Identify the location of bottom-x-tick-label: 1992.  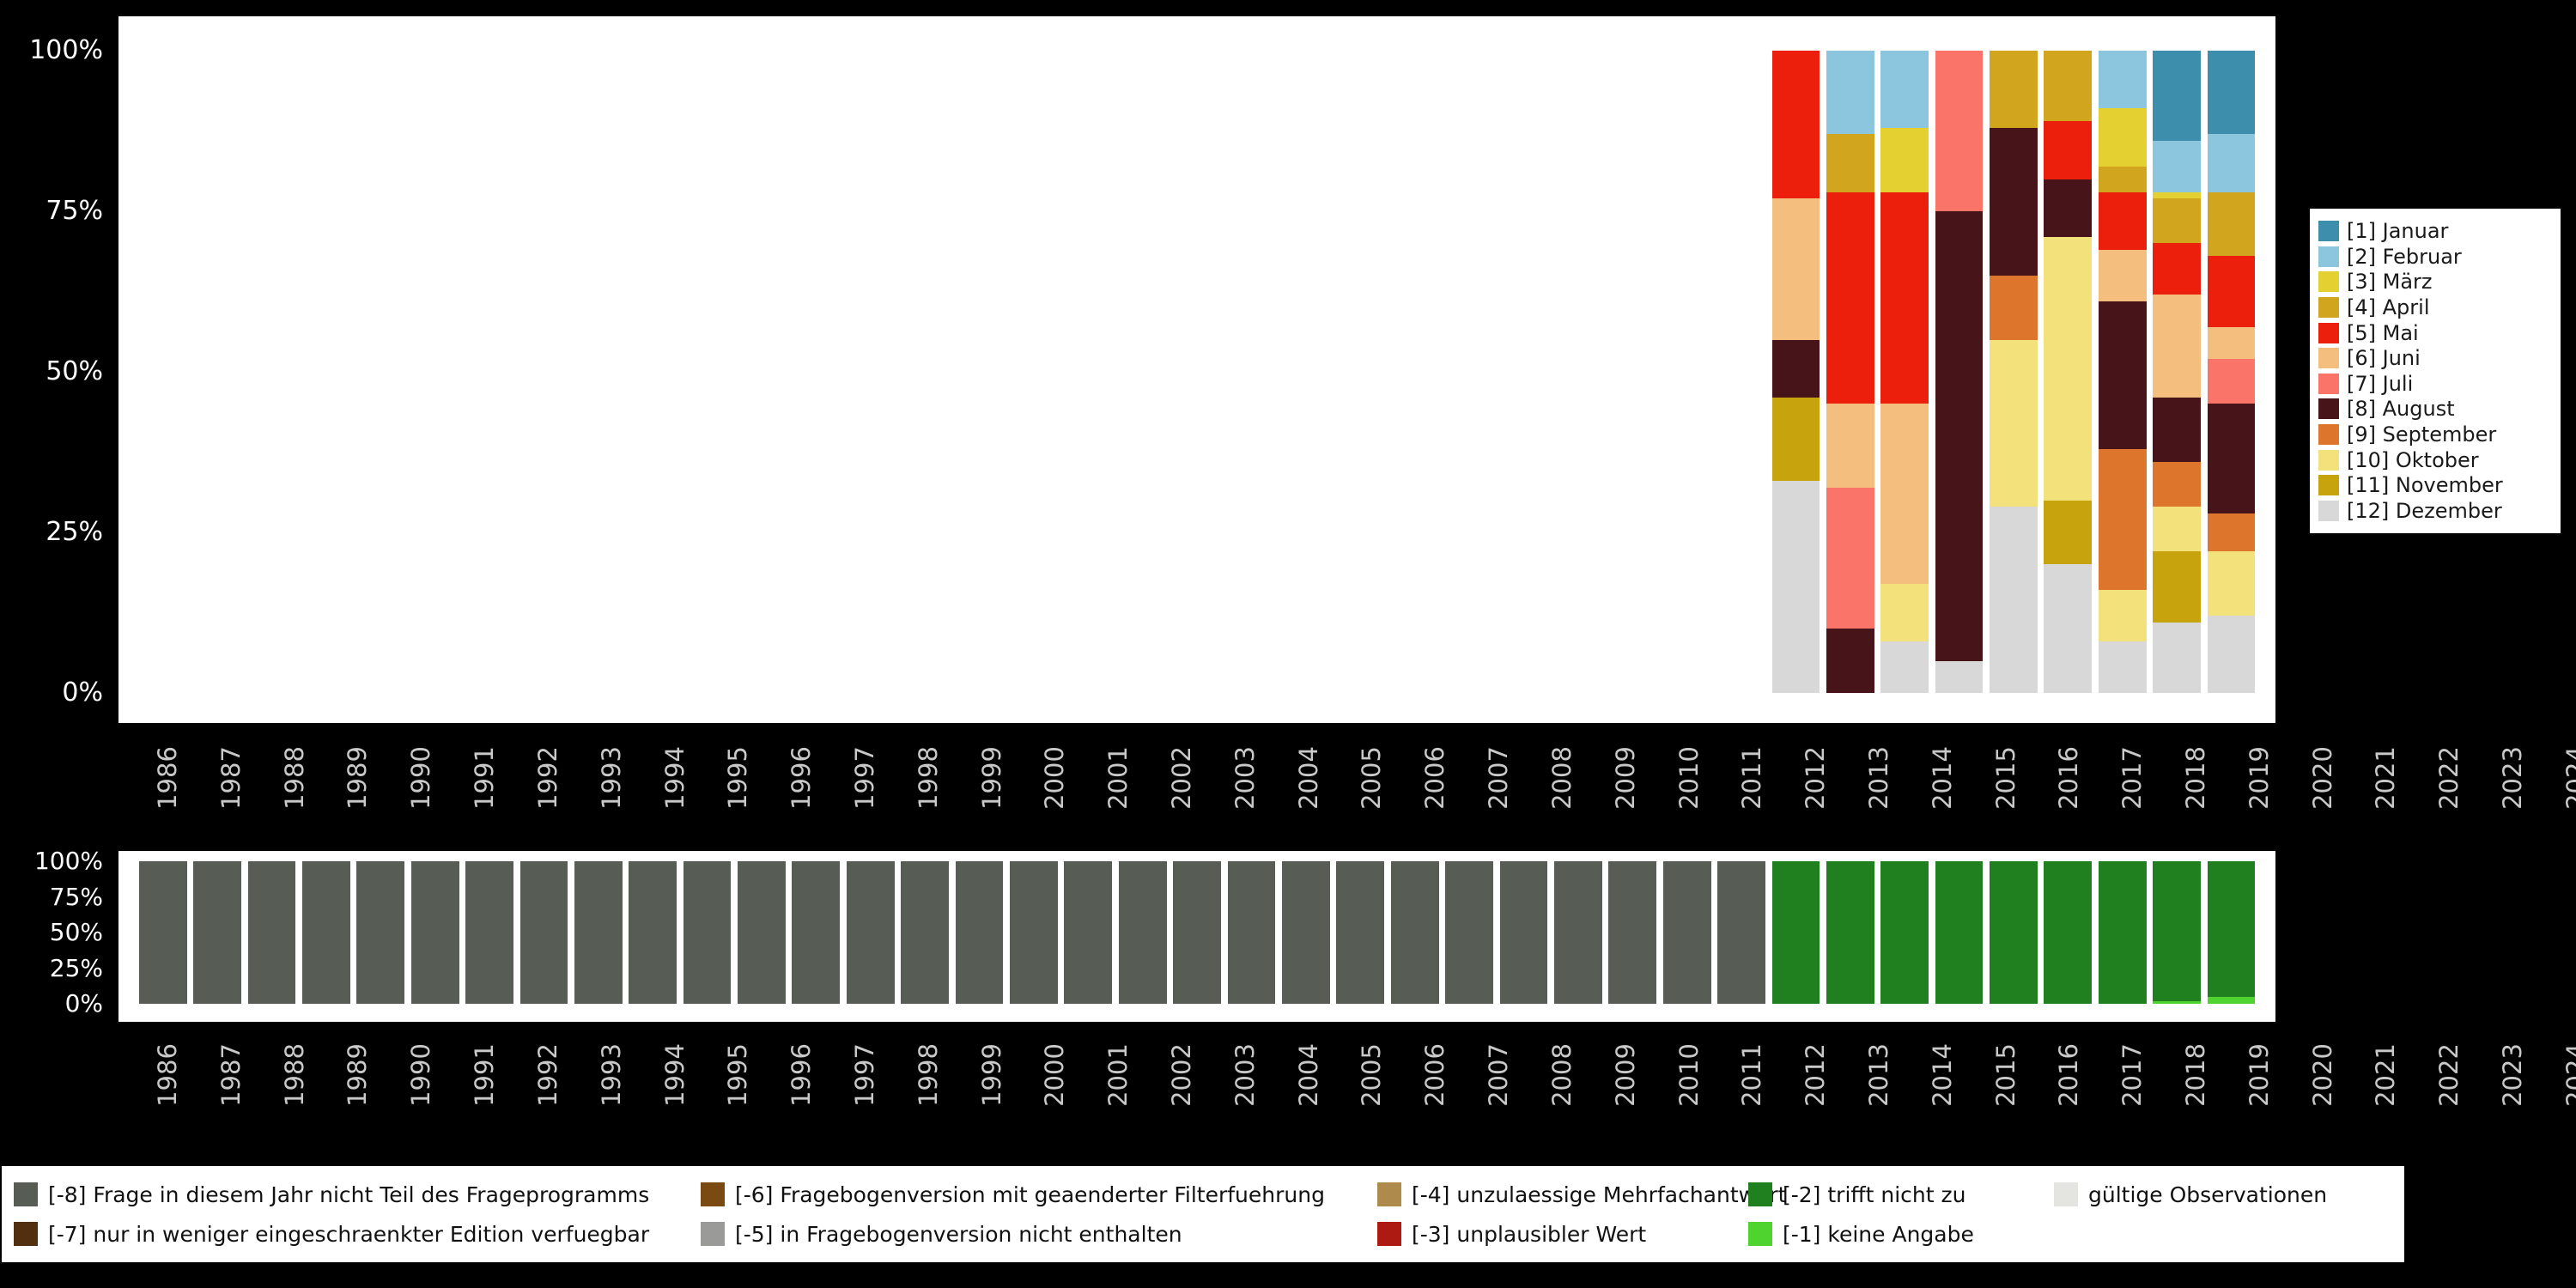
(547, 1075).